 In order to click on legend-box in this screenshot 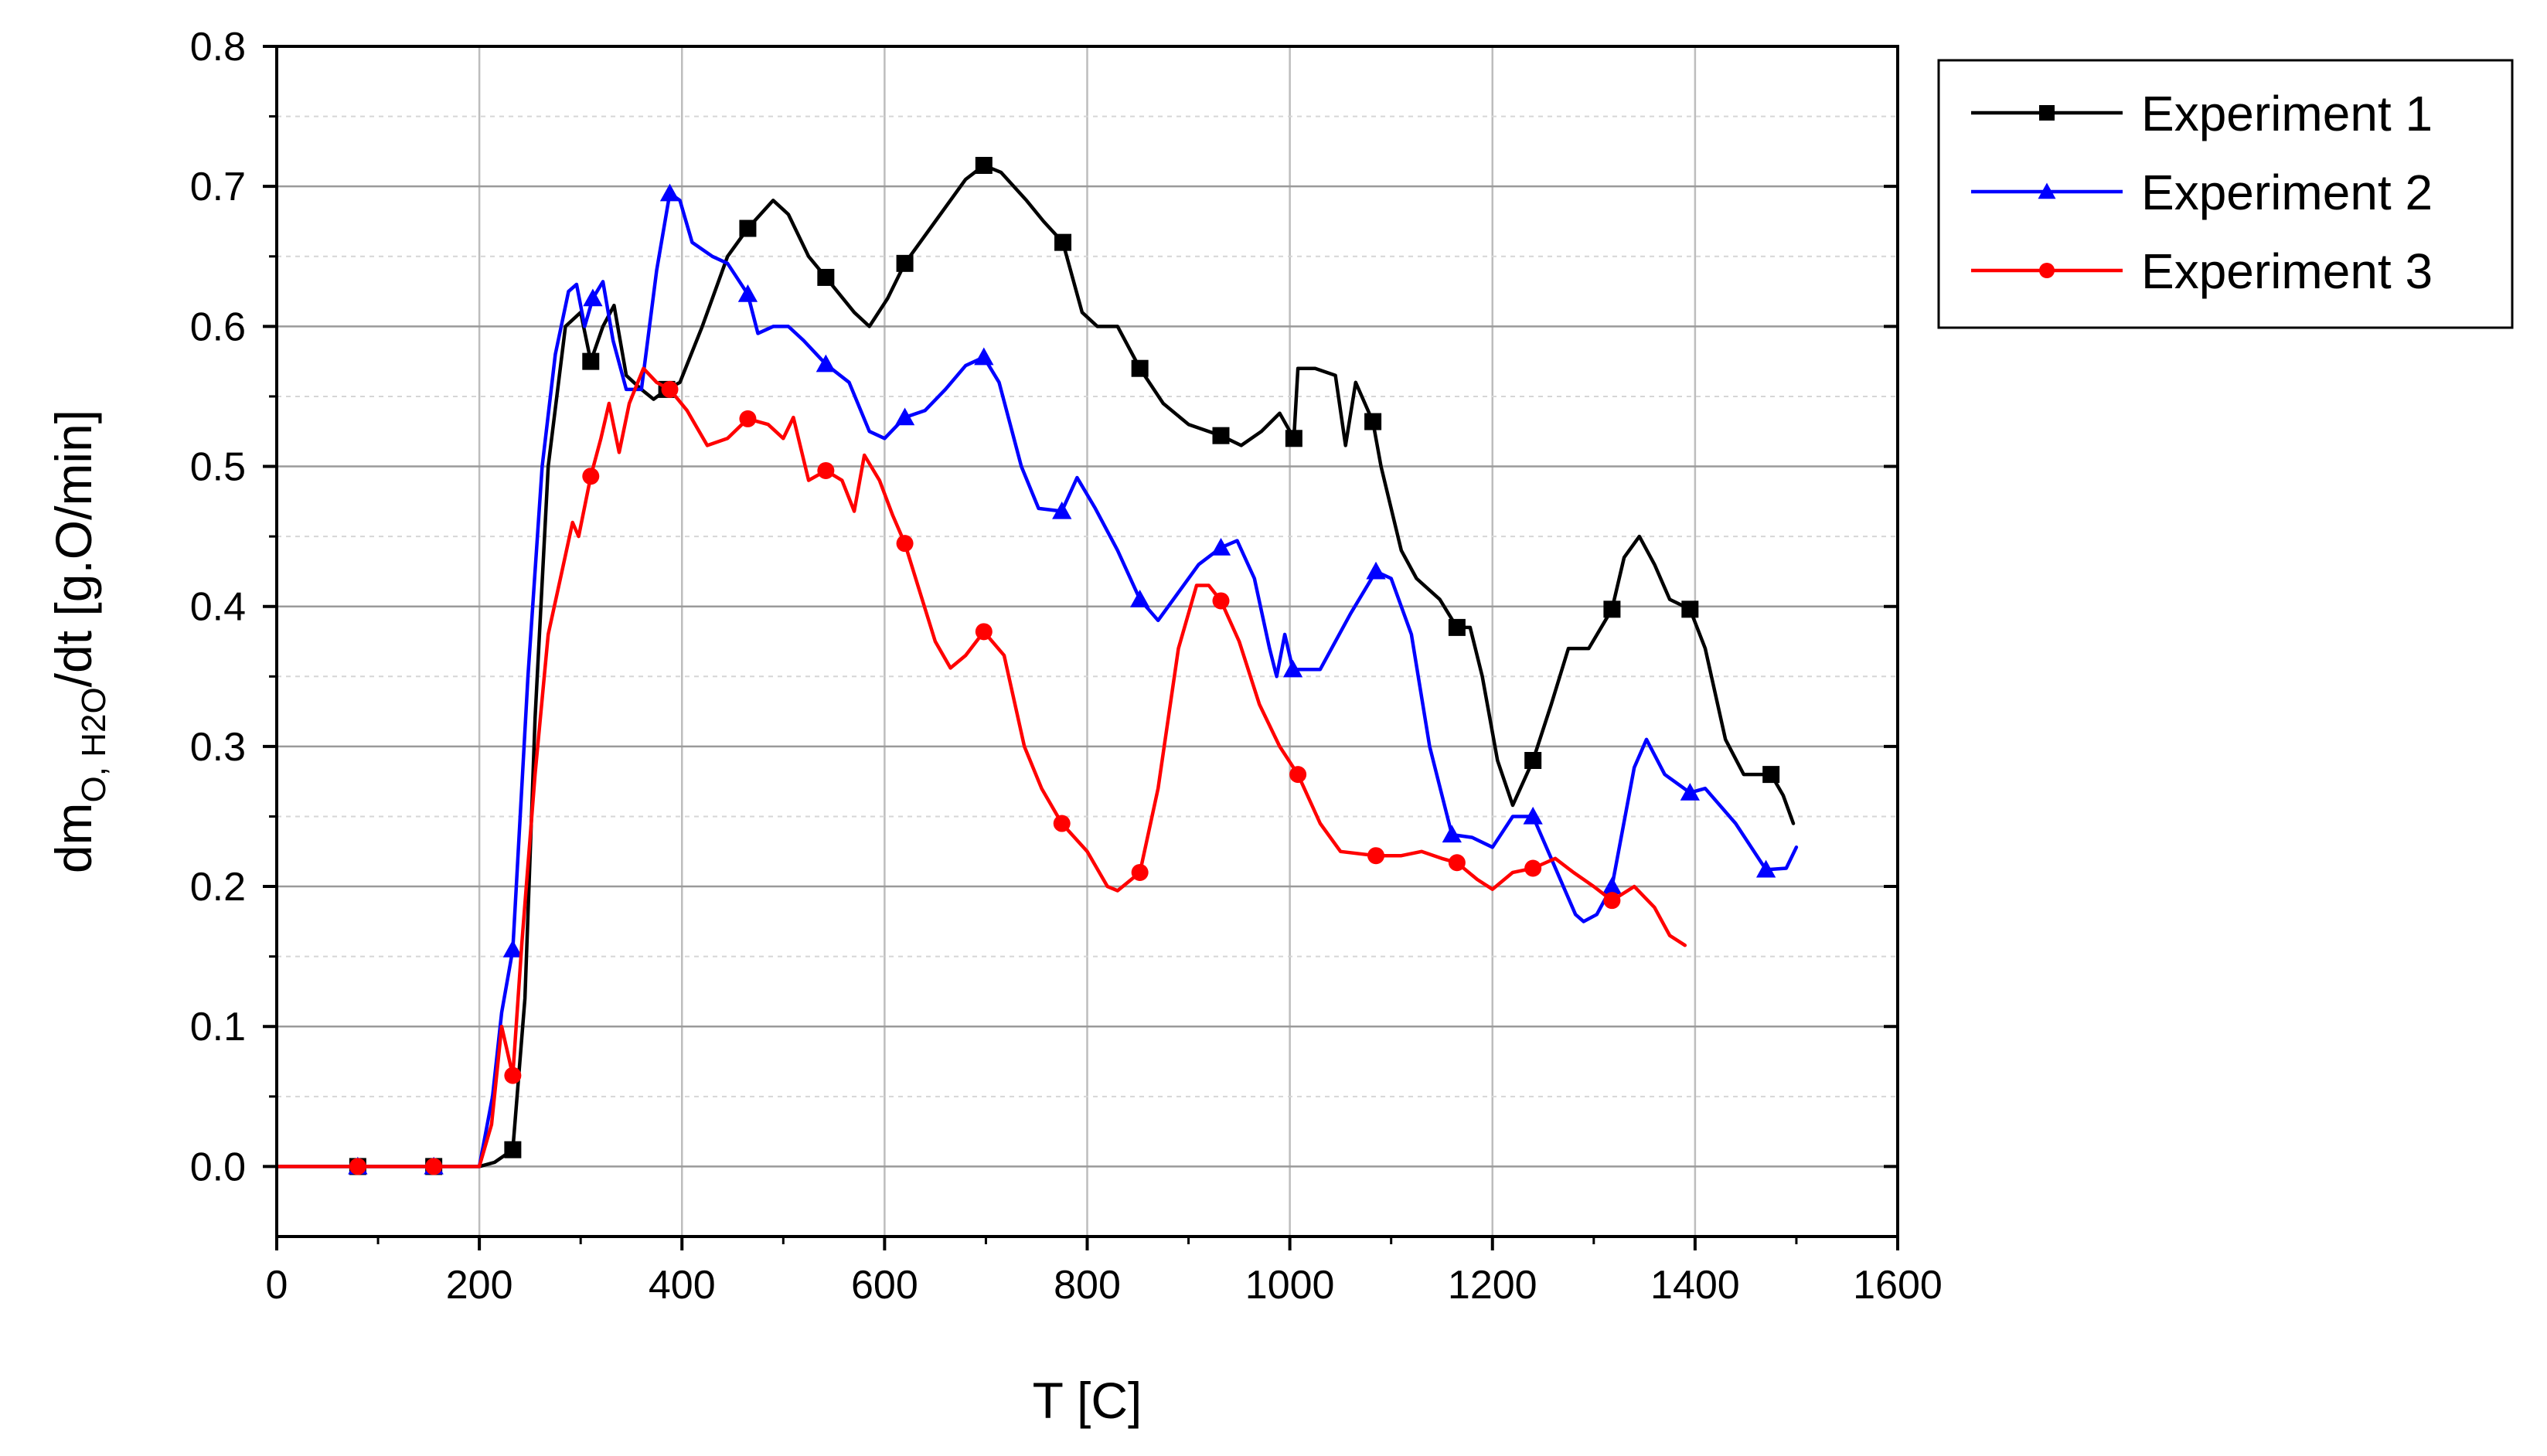, I will do `click(2225, 194)`.